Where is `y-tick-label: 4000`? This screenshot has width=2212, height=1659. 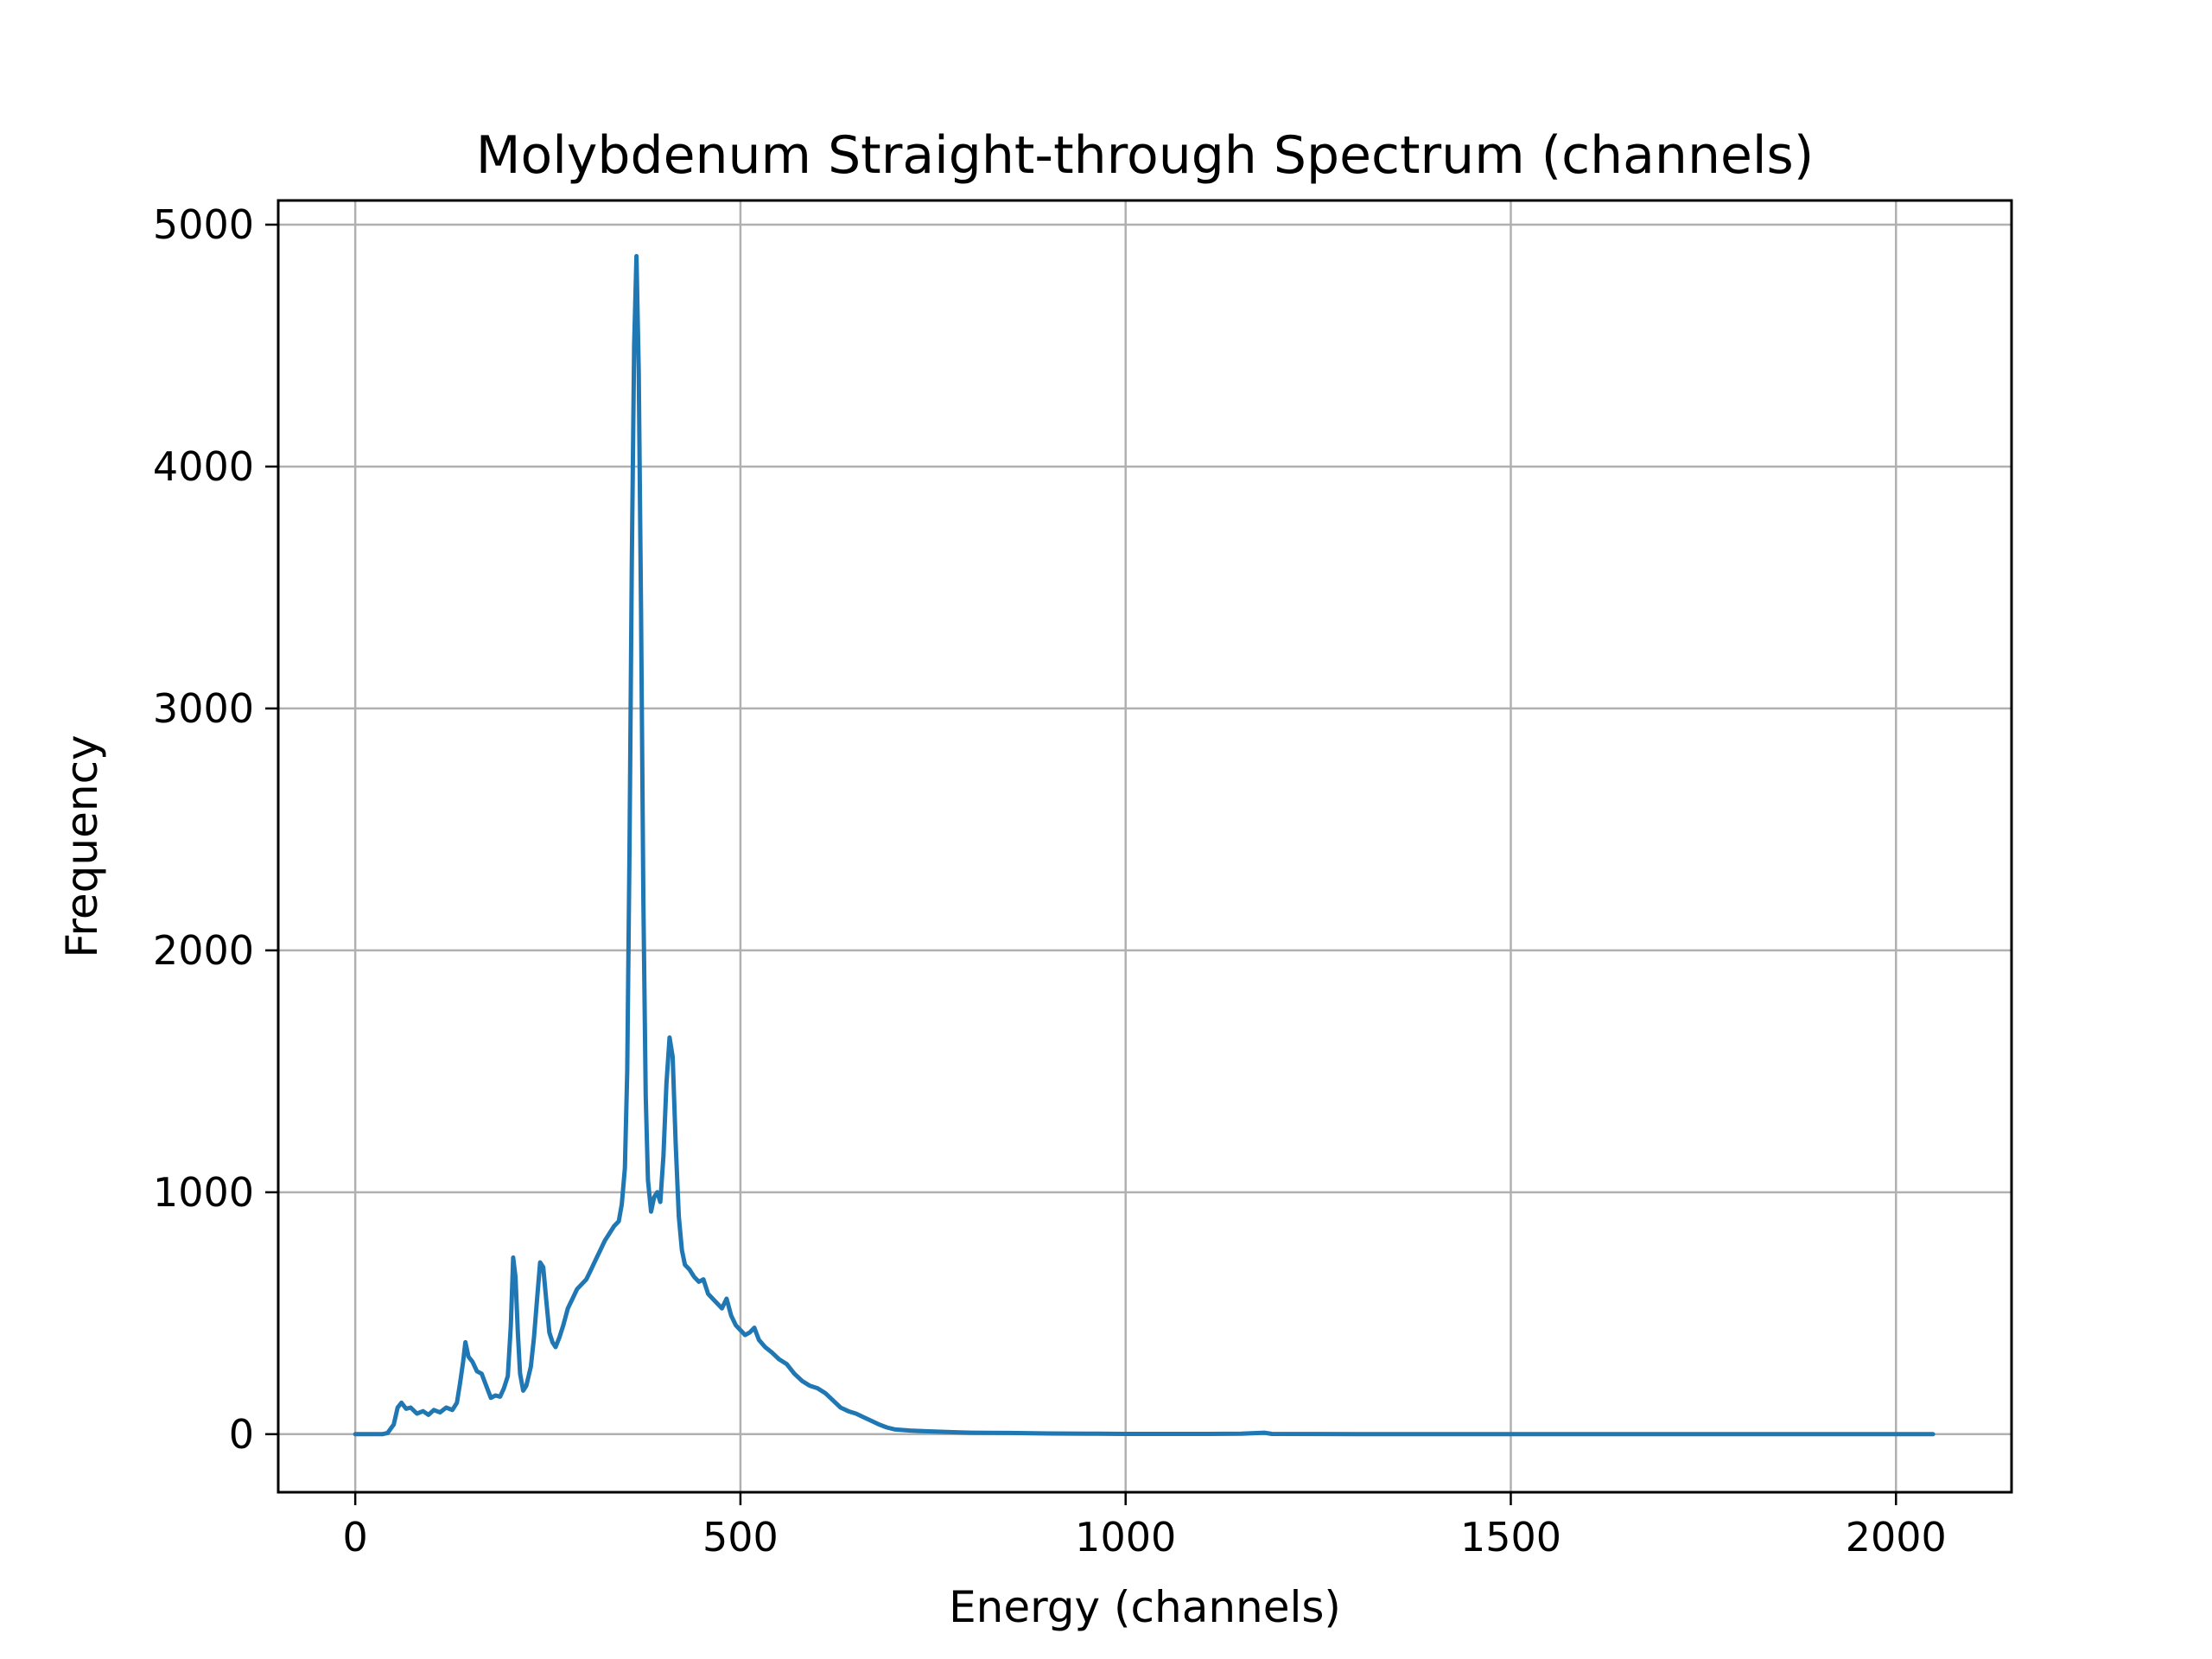 y-tick-label: 4000 is located at coordinates (203, 466).